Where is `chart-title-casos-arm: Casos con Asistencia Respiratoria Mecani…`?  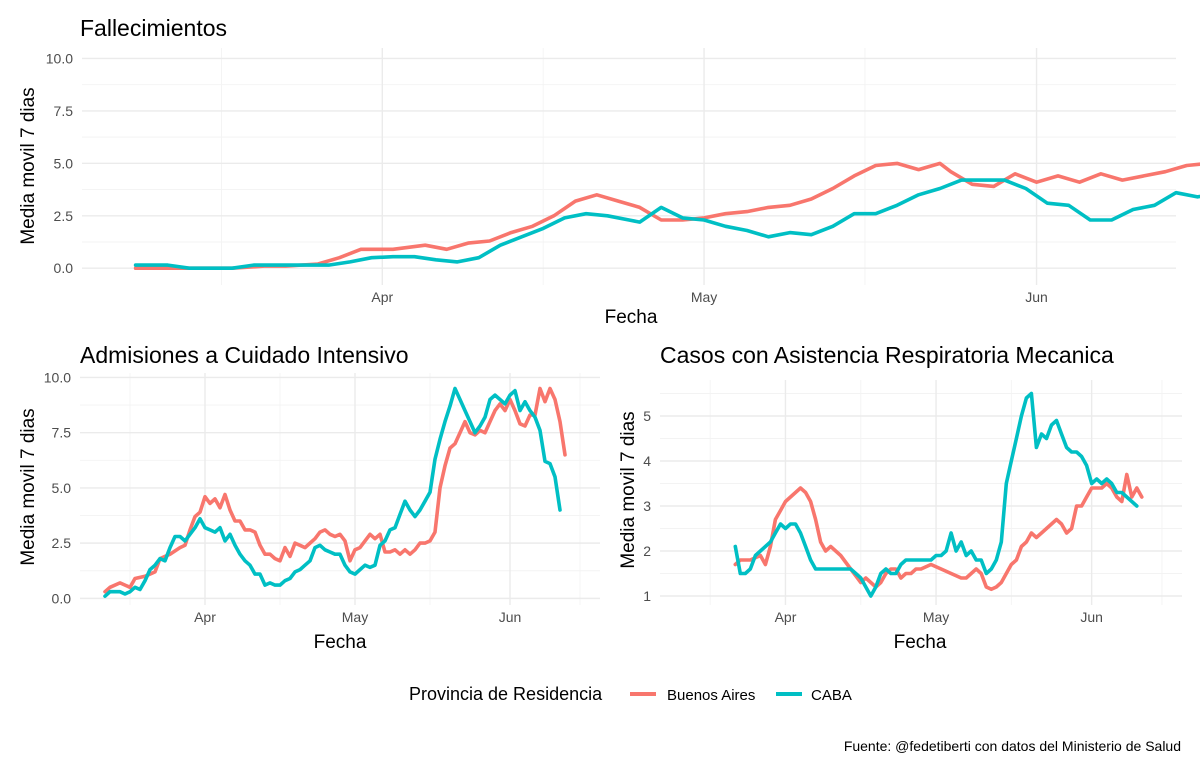
chart-title-casos-arm: Casos con Asistencia Respiratoria Mecani… is located at coordinates (887, 355).